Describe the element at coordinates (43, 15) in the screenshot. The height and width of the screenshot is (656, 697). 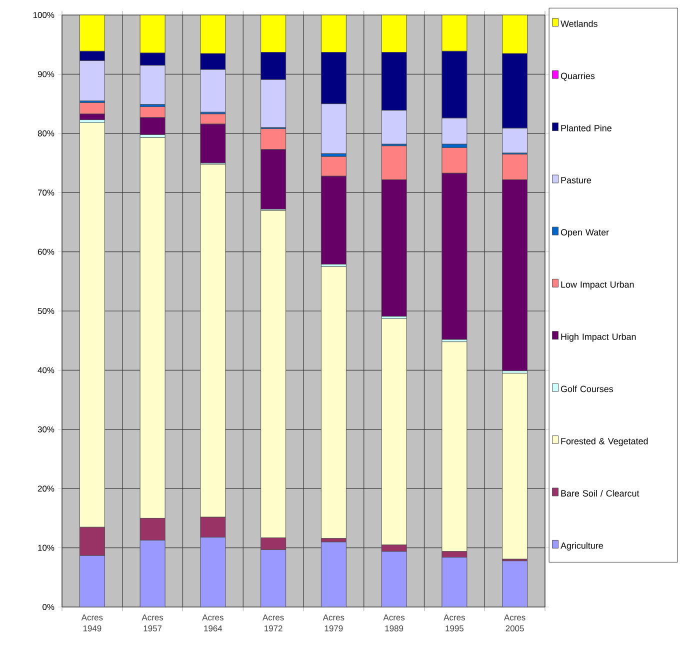
I see `y-tick-label: 100%` at that location.